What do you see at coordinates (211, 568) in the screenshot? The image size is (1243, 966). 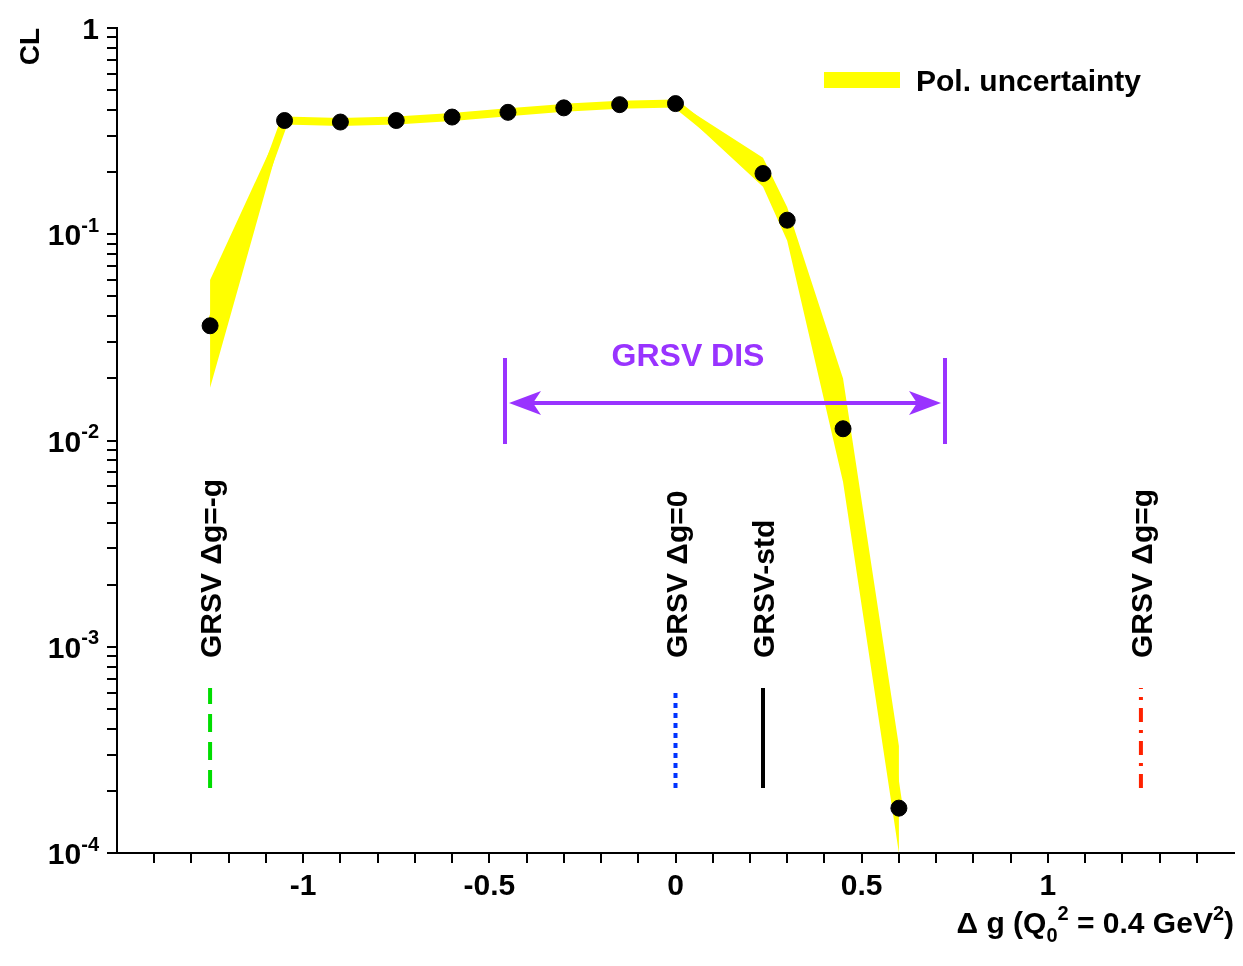 I see `ref-line-label: GRSV Δg=-g` at bounding box center [211, 568].